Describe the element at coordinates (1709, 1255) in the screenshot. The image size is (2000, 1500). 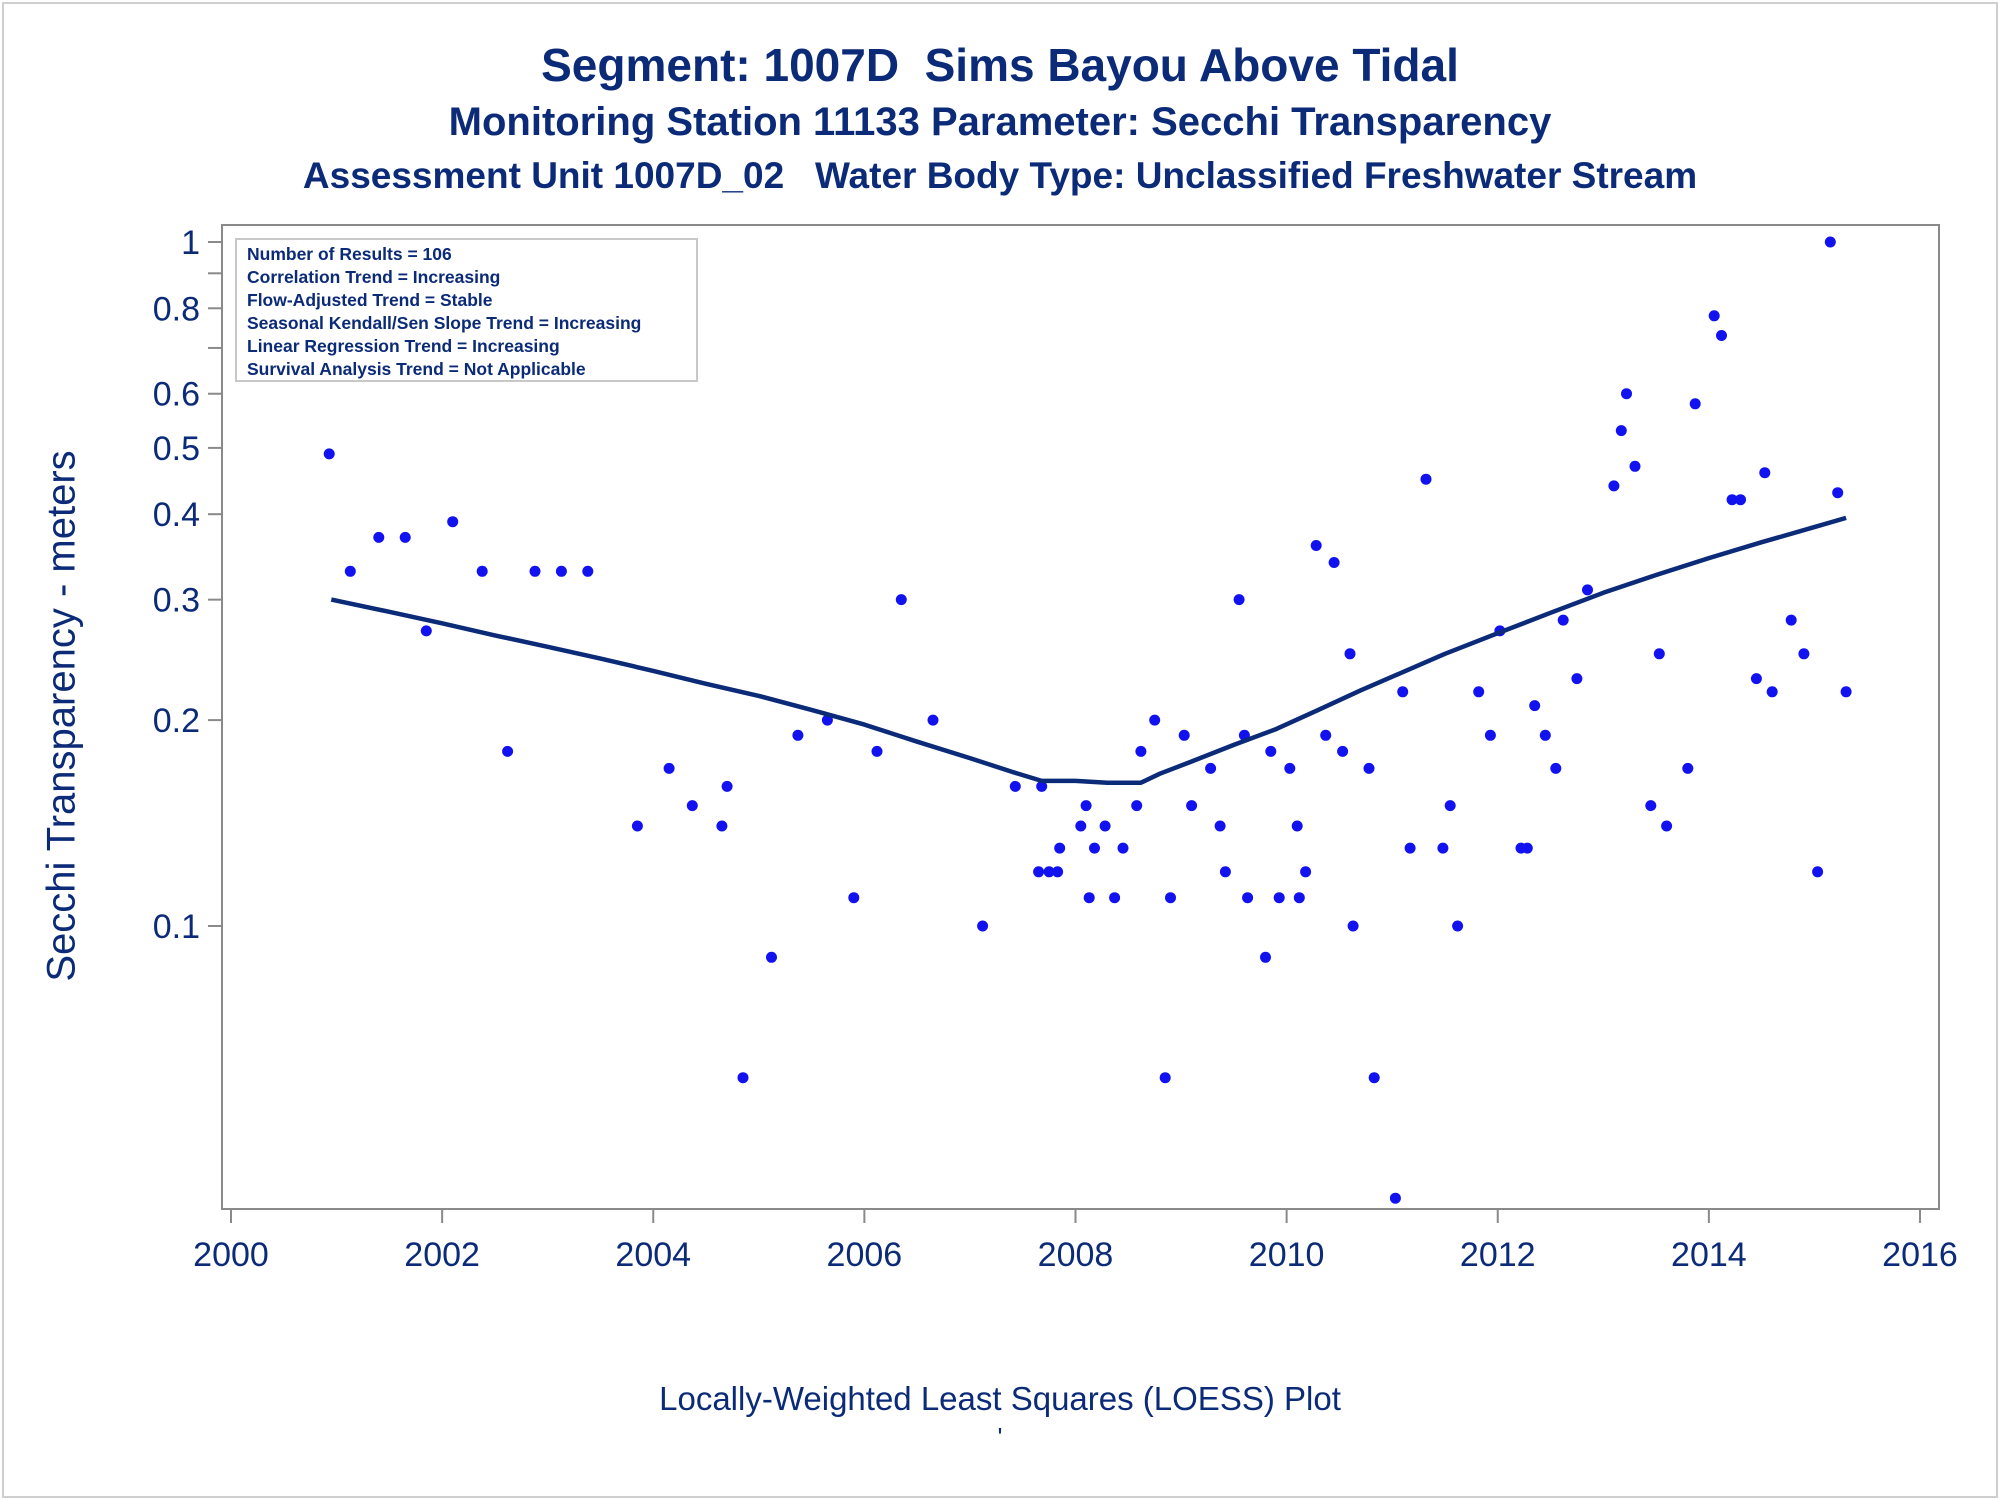
I see `x-tick-label: 2014` at that location.